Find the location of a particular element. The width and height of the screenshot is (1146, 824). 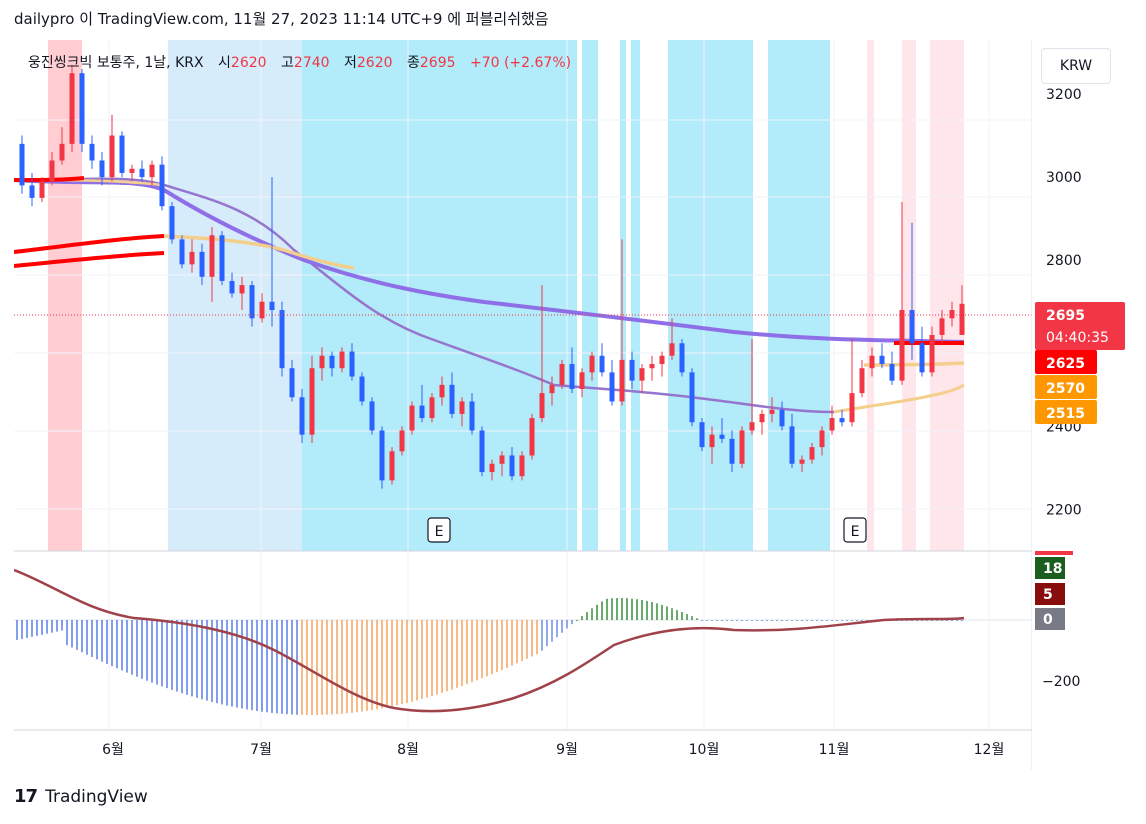

currency-button: KRW is located at coordinates (1076, 66).